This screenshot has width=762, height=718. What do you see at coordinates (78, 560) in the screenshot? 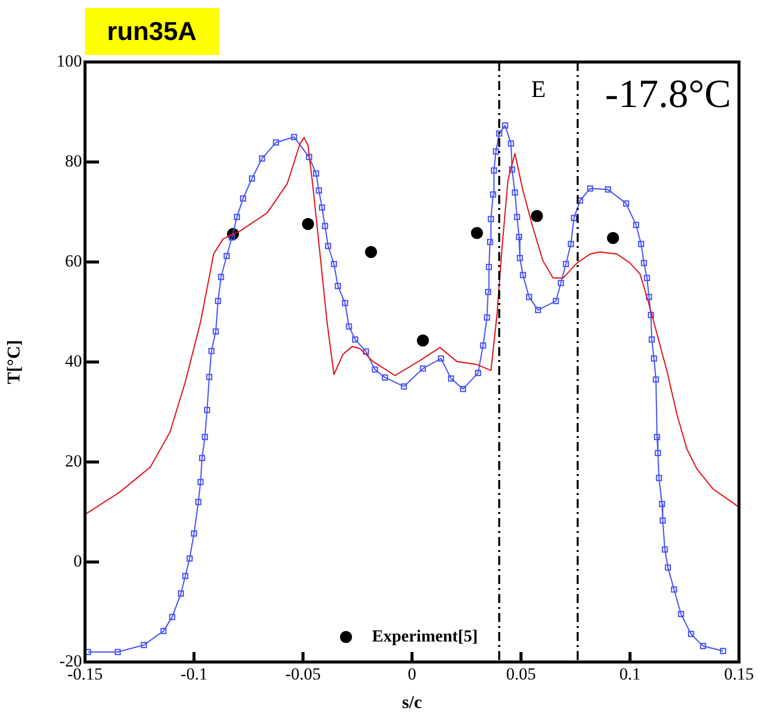
I see `y-tick-label: 0` at bounding box center [78, 560].